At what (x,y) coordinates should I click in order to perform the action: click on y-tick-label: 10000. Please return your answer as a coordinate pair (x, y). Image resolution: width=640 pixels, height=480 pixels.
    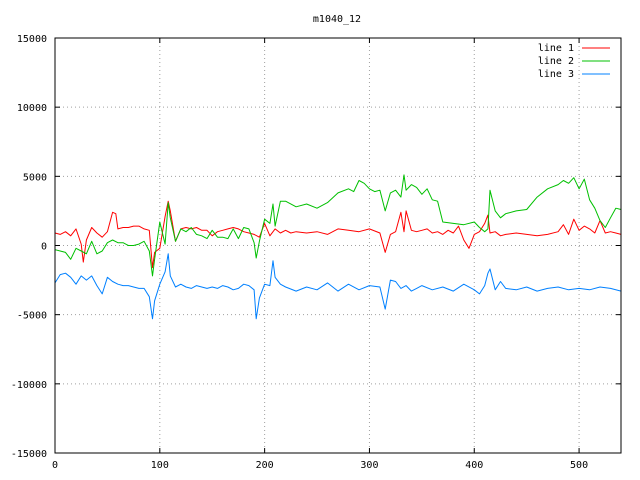
    Looking at the image, I should click on (32, 108).